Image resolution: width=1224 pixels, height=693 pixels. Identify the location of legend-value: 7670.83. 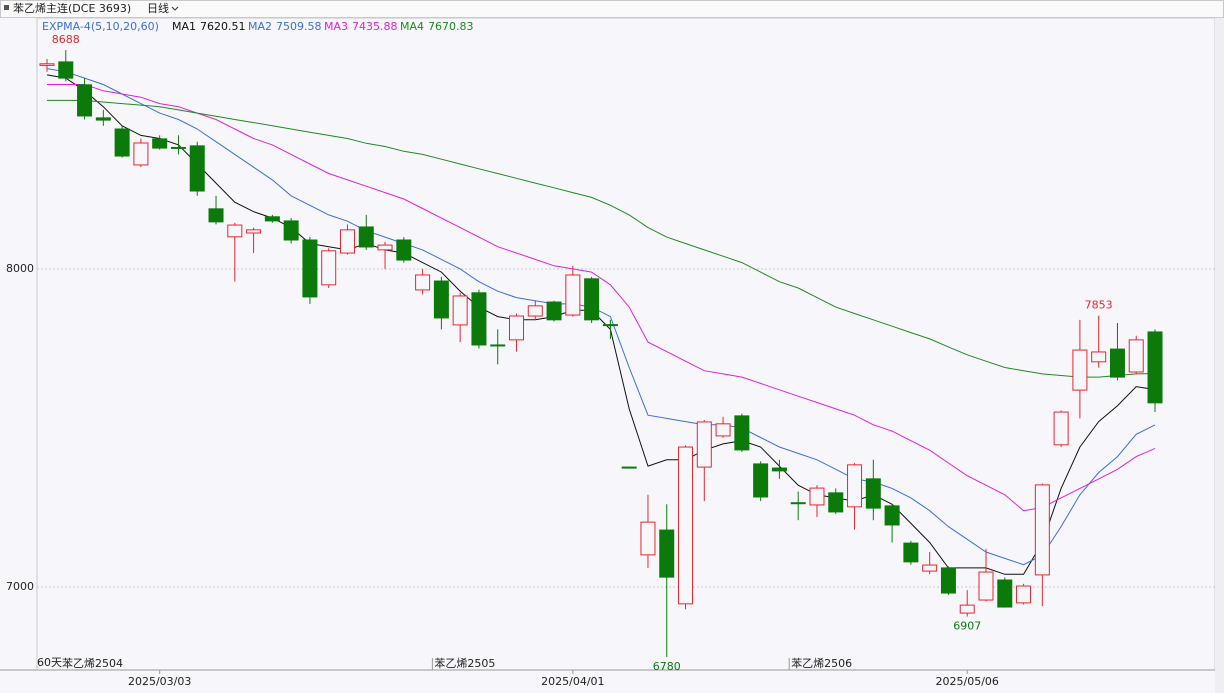
(451, 26).